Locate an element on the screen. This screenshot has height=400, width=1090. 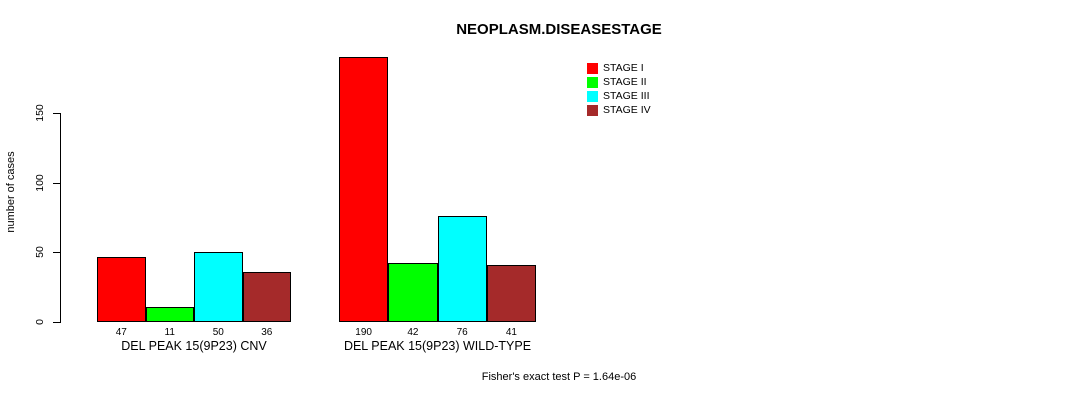
legend-item-label: STAGE III is located at coordinates (626, 96).